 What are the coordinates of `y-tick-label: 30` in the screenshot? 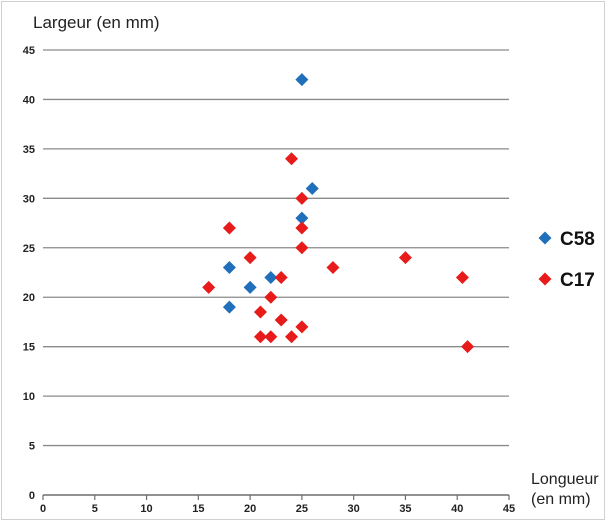 It's located at (29, 199).